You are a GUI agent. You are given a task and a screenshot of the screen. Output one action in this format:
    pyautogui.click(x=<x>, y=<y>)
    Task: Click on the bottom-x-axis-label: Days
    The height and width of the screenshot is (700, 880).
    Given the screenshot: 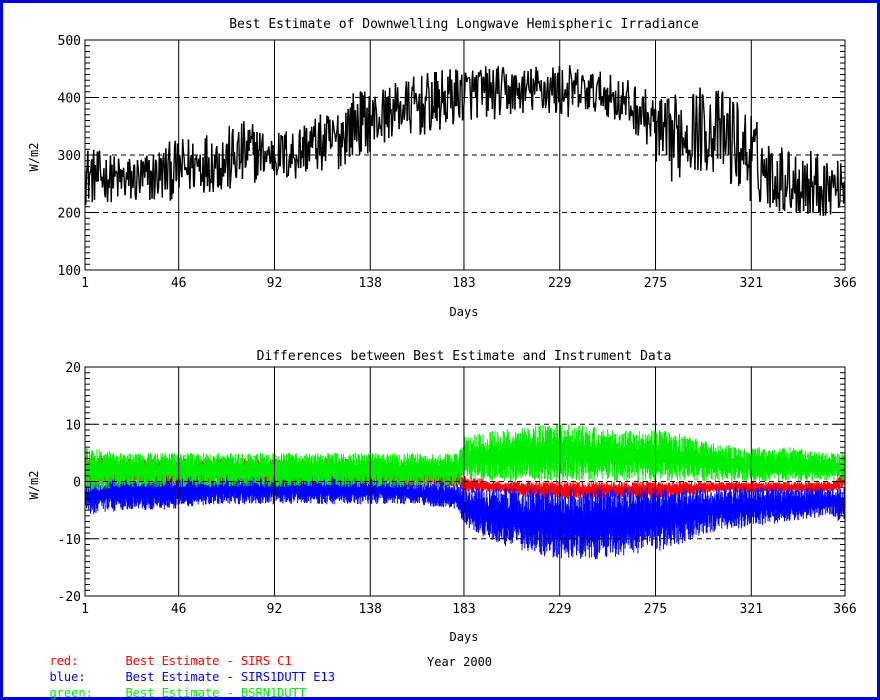 What is the action you would take?
    pyautogui.click(x=464, y=637)
    